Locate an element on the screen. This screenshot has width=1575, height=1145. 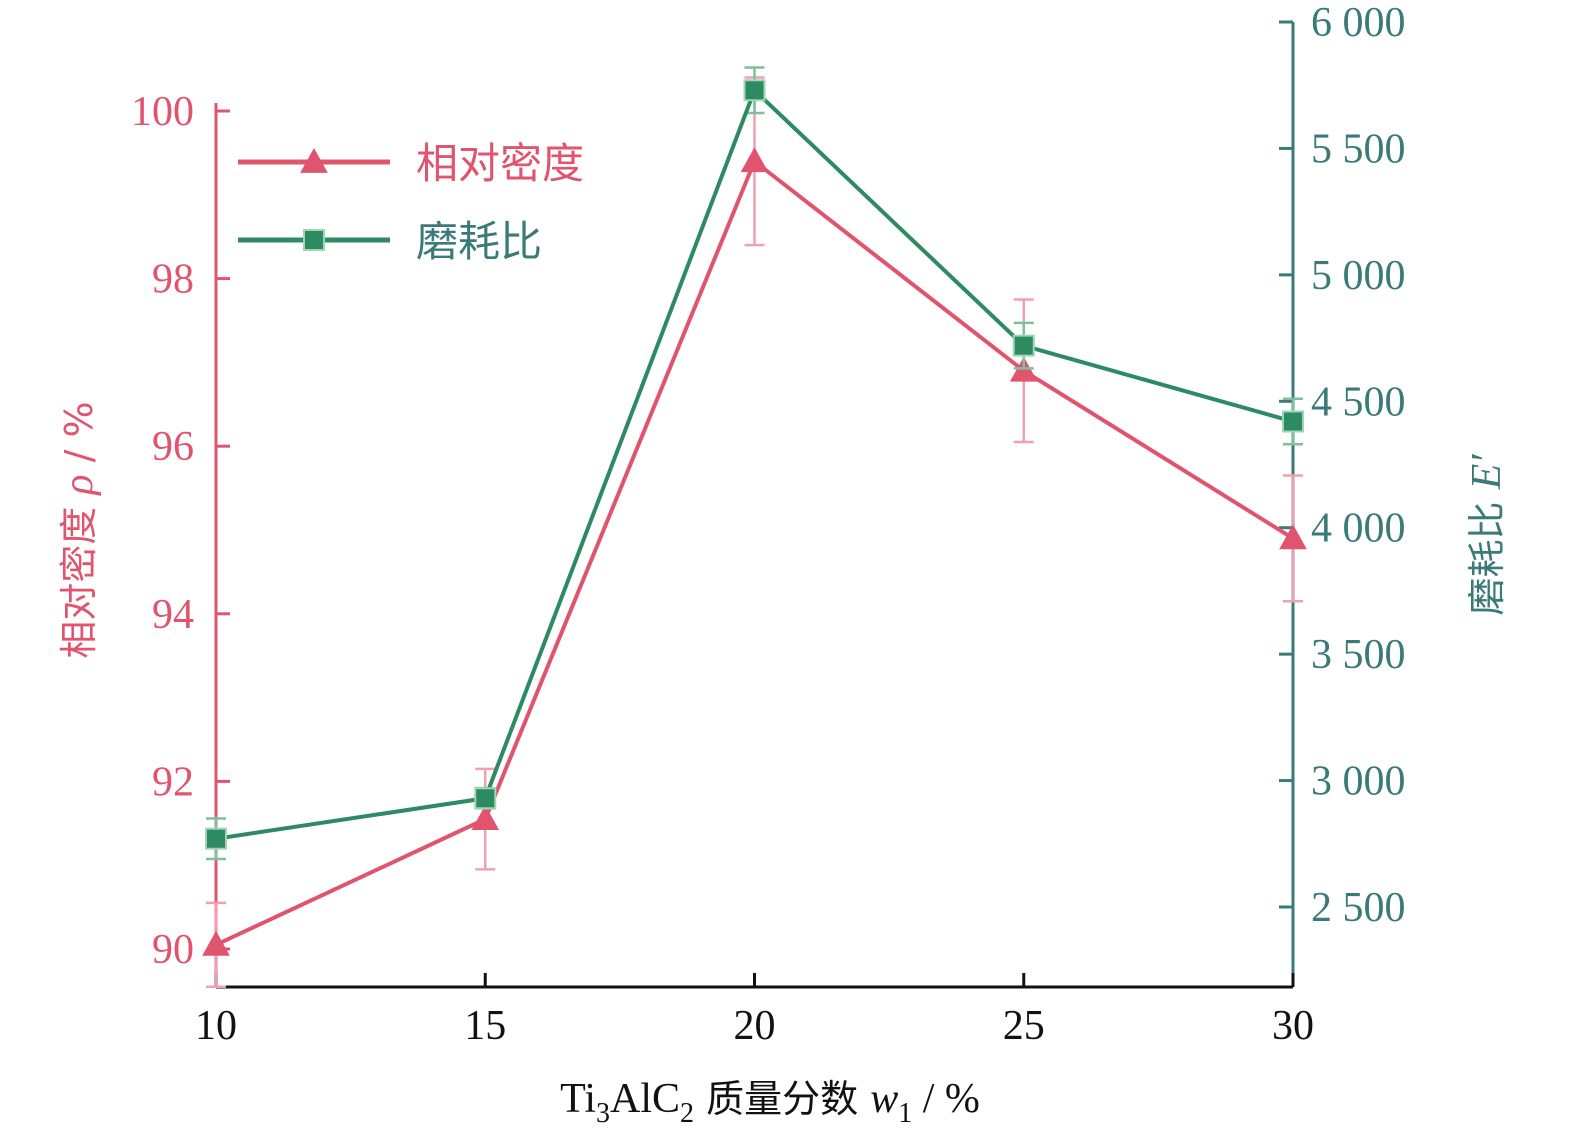
right-tick-label: 4 000 is located at coordinates (1358, 529).